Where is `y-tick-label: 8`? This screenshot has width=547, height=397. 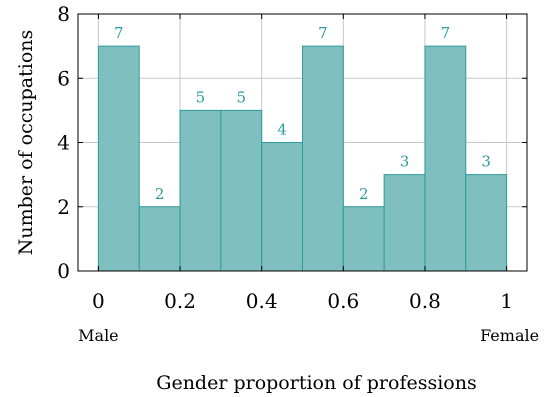
y-tick-label: 8 is located at coordinates (63, 14).